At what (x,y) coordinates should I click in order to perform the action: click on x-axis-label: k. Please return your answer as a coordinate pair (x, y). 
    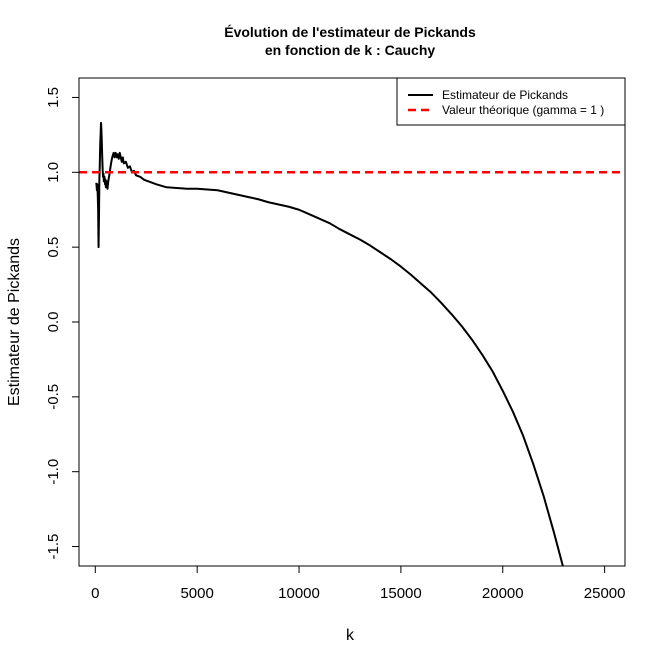
    Looking at the image, I should click on (350, 635).